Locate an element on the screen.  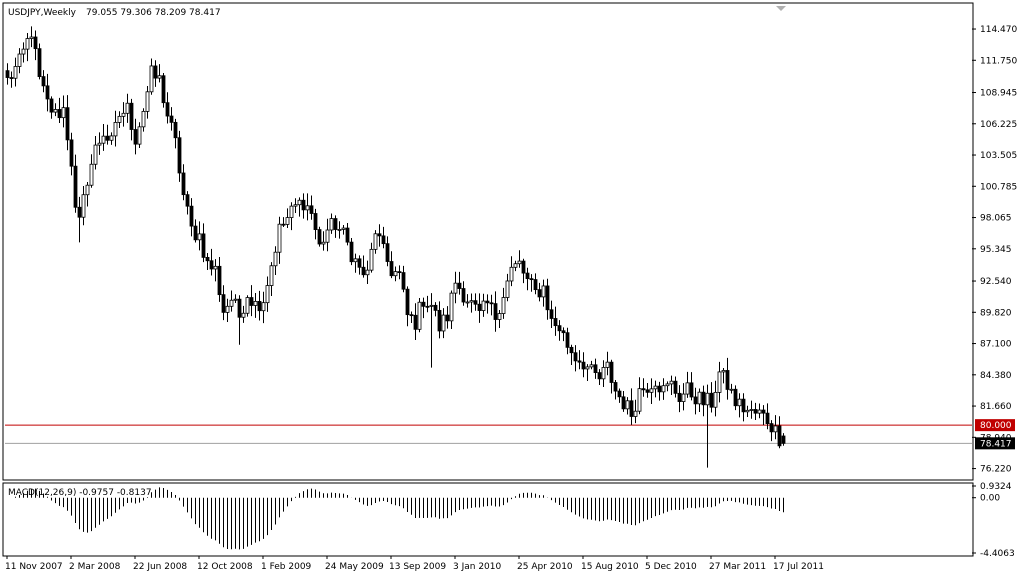
y-tick-label: 106.225 is located at coordinates (998, 125).